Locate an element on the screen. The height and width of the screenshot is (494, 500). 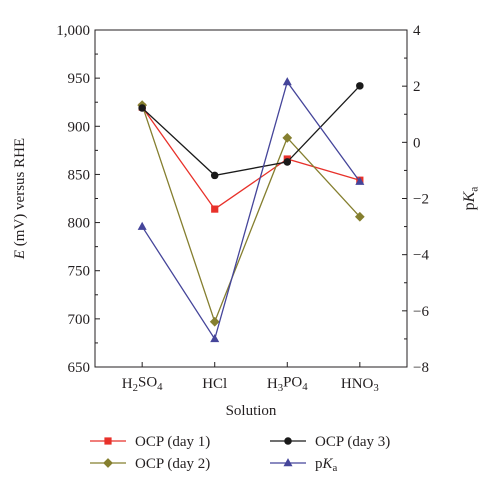
legend-item-0: OCP (day 1) is located at coordinates (150, 442).